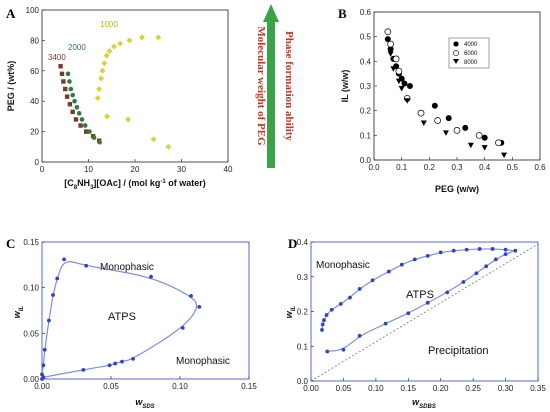 This screenshot has height=412, width=550. What do you see at coordinates (446, 93) in the screenshot?
I see `panel-b-points` at bounding box center [446, 93].